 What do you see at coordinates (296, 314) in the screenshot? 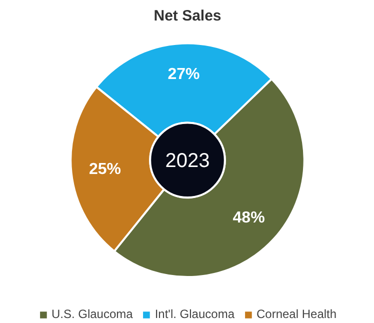
I see `legend-label: Corneal Health` at bounding box center [296, 314].